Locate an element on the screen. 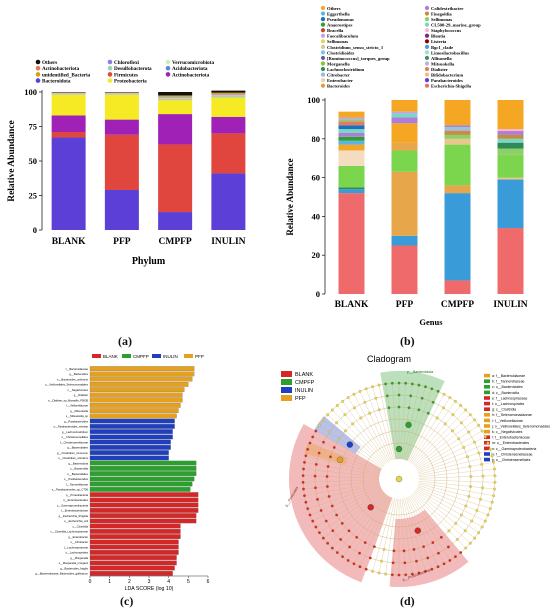 The image size is (550, 613). legend-label: PFP is located at coordinates (300, 399).